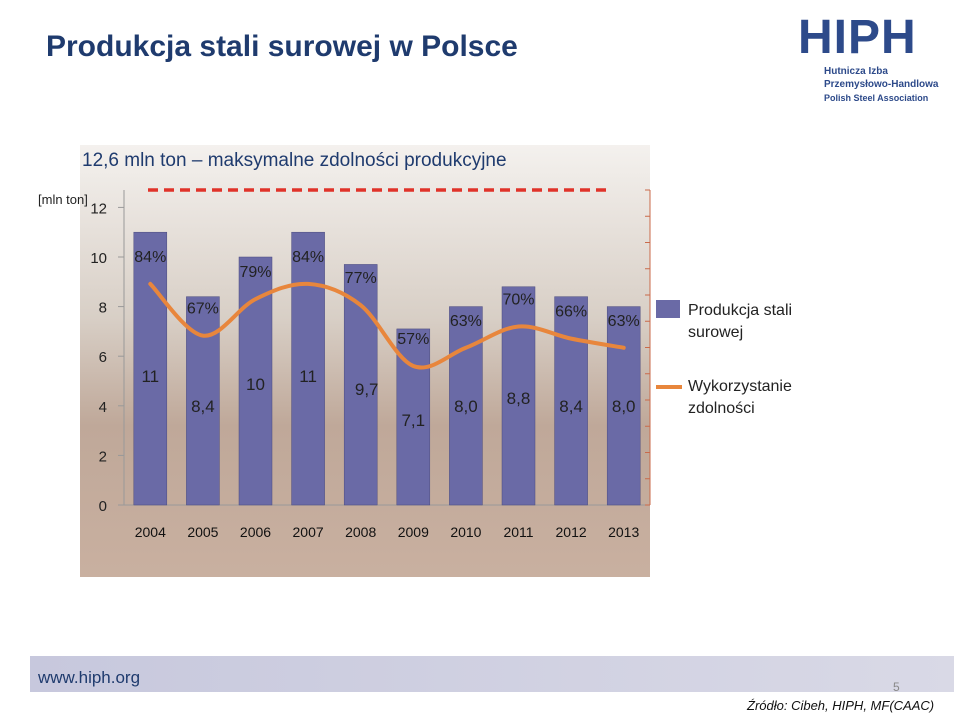  What do you see at coordinates (571, 312) in the screenshot?
I see `utilization-value-label: 66%` at bounding box center [571, 312].